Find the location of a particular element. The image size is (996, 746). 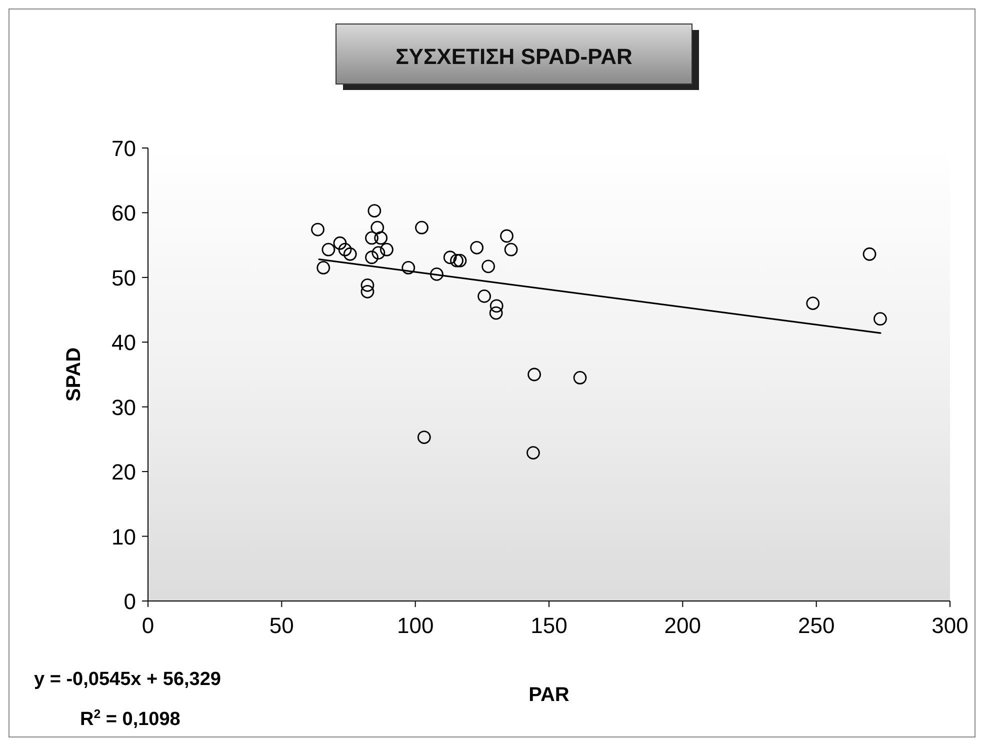

x-tick-label: 250 is located at coordinates (816, 625).